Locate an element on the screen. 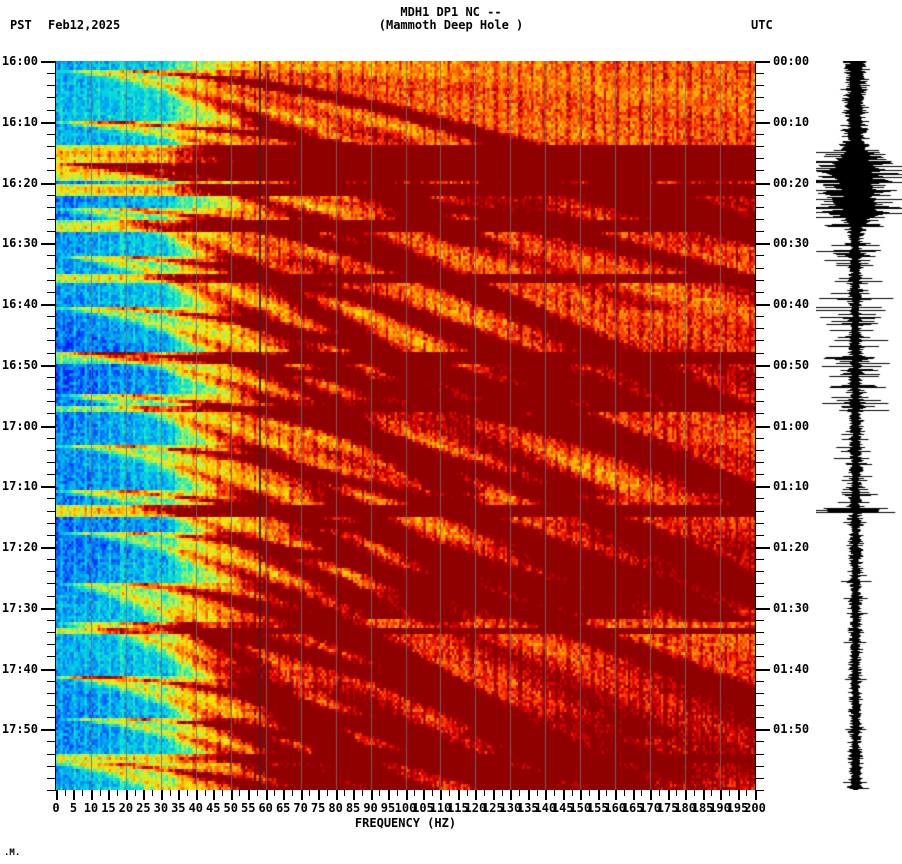  frequency-label: 30 is located at coordinates (161, 808).